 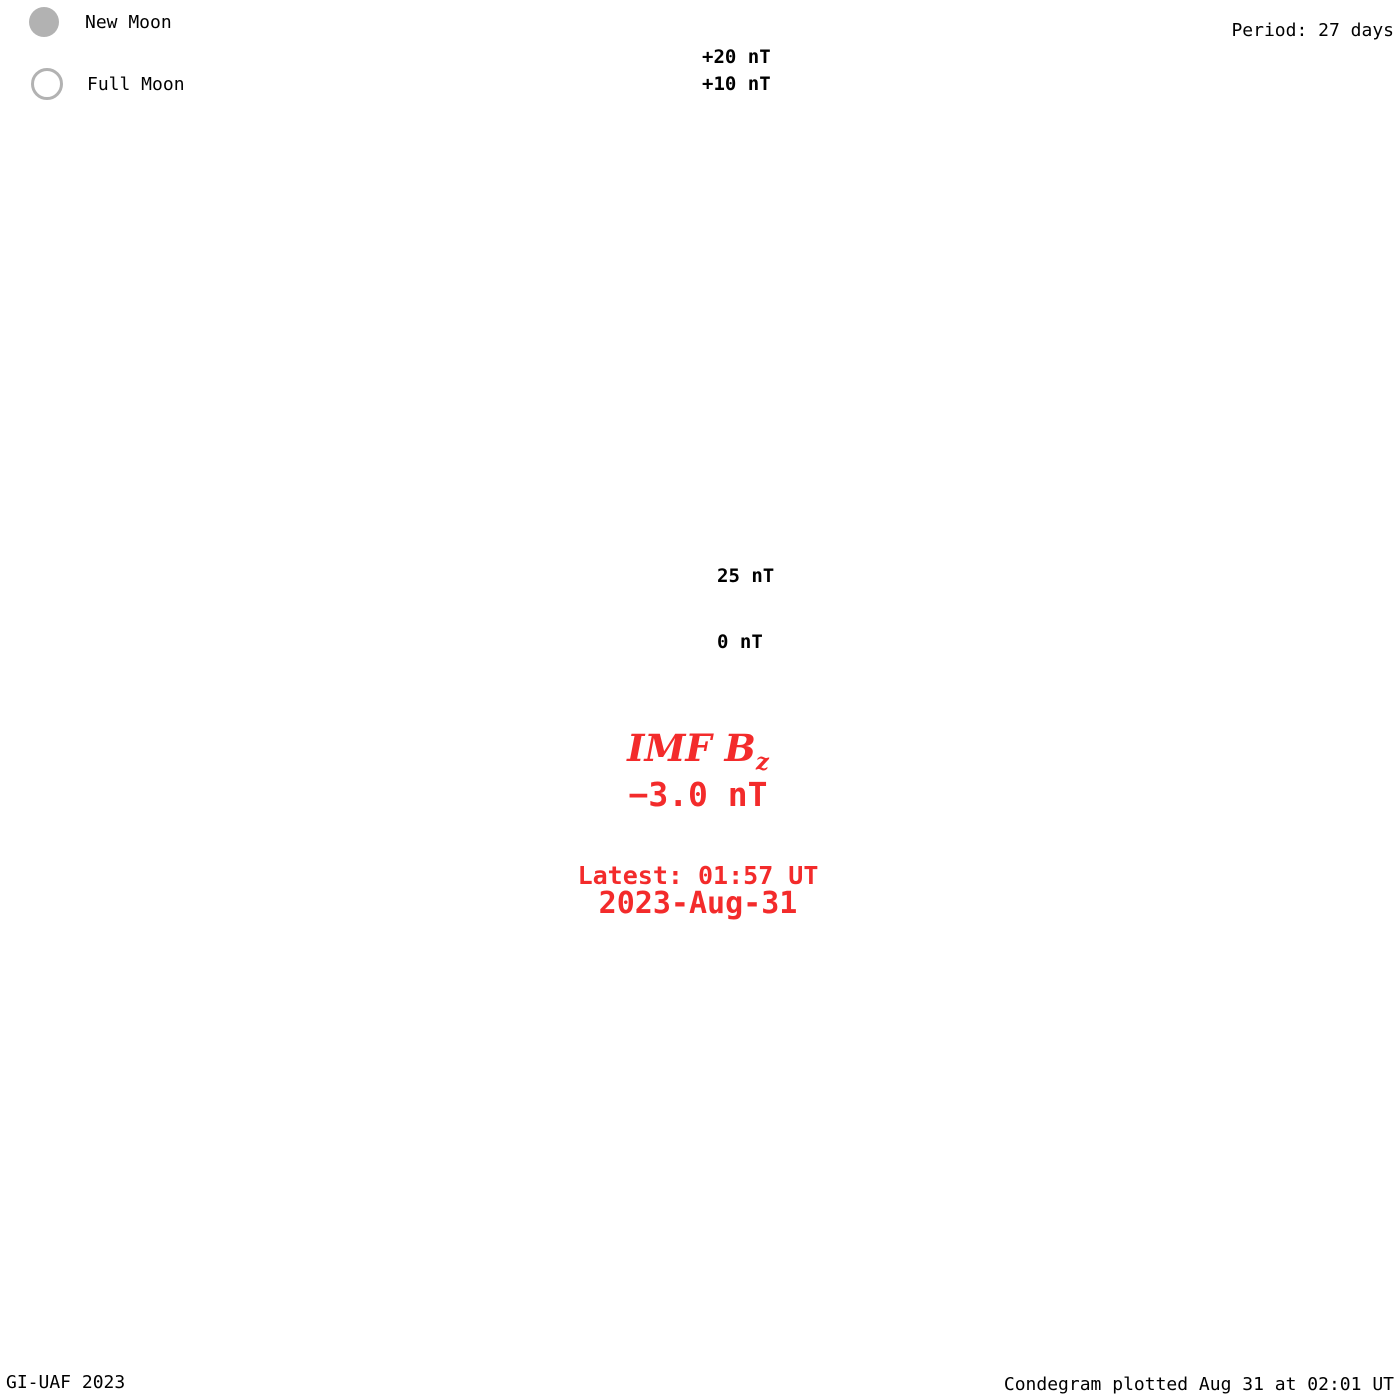 What do you see at coordinates (136, 84) in the screenshot?
I see `full-moon-label: Full Moon` at bounding box center [136, 84].